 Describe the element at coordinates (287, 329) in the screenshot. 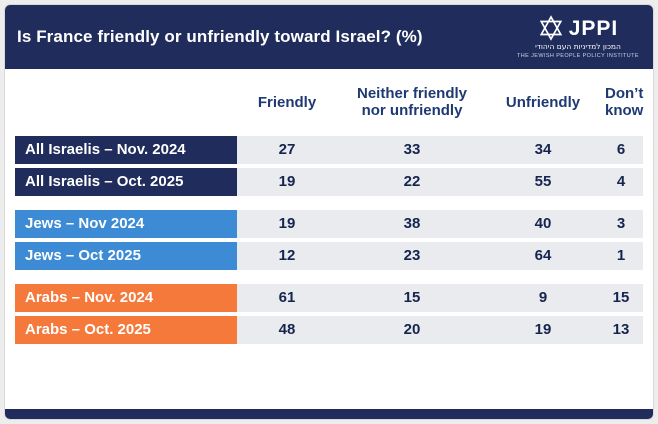

I see `value-cell: 48` at that location.